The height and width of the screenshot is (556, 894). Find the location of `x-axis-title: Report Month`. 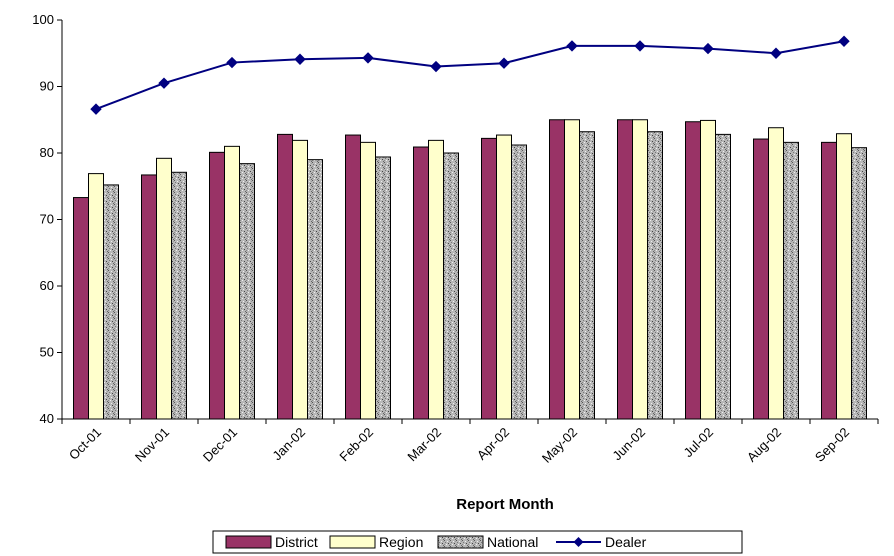

x-axis-title: Report Month is located at coordinates (504, 504).